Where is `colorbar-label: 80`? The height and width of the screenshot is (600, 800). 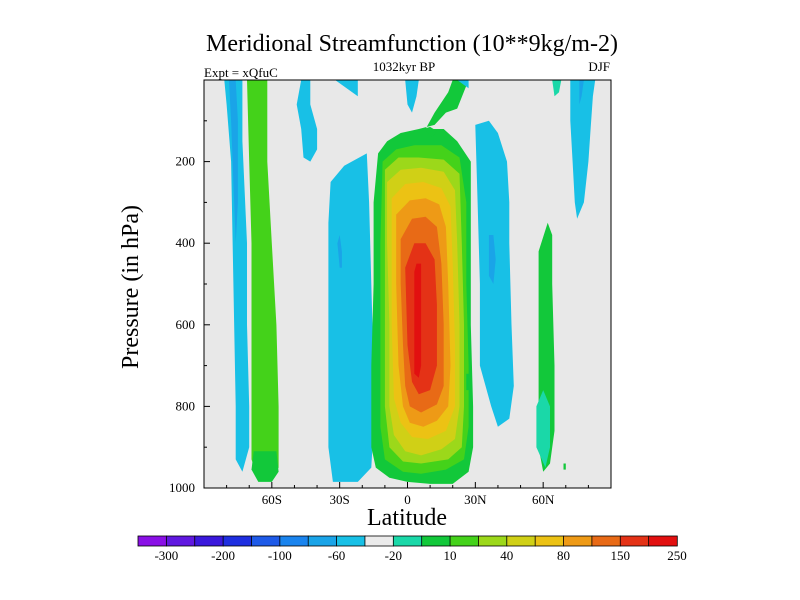 colorbar-label: 80 is located at coordinates (563, 555).